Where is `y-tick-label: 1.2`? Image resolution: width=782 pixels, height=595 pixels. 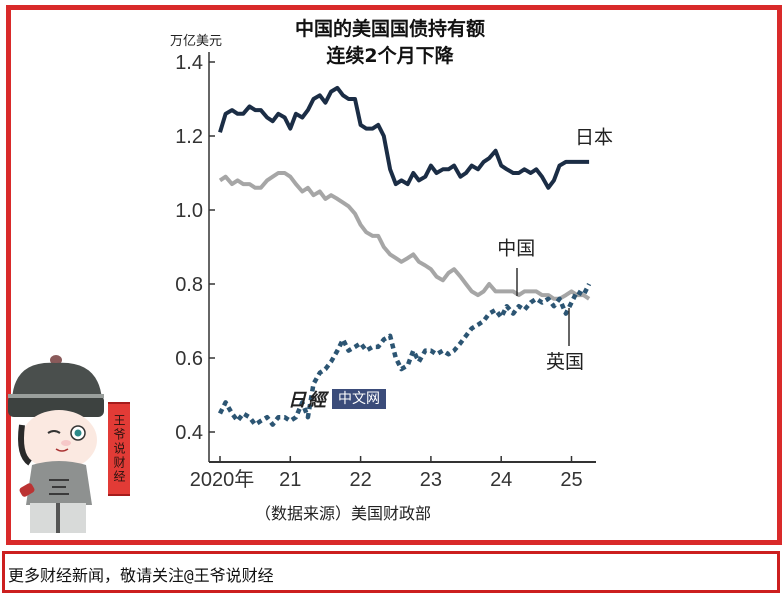
y-tick-label: 1.2 is located at coordinates (189, 137).